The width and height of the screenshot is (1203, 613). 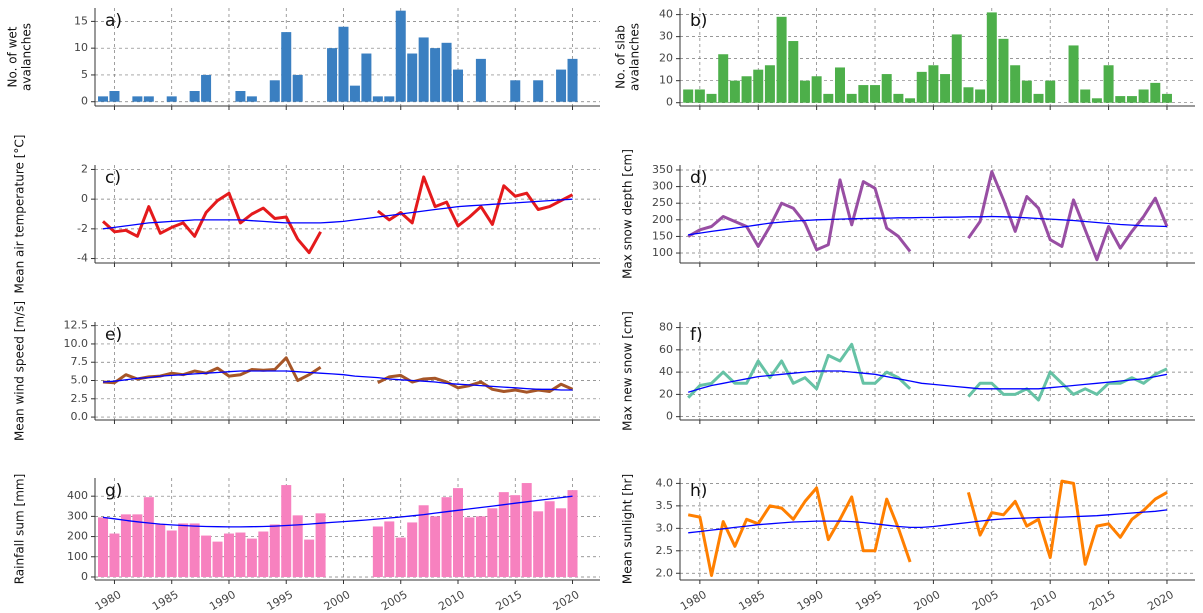 I want to click on y-tick-label: -2, so click(x=82, y=228).